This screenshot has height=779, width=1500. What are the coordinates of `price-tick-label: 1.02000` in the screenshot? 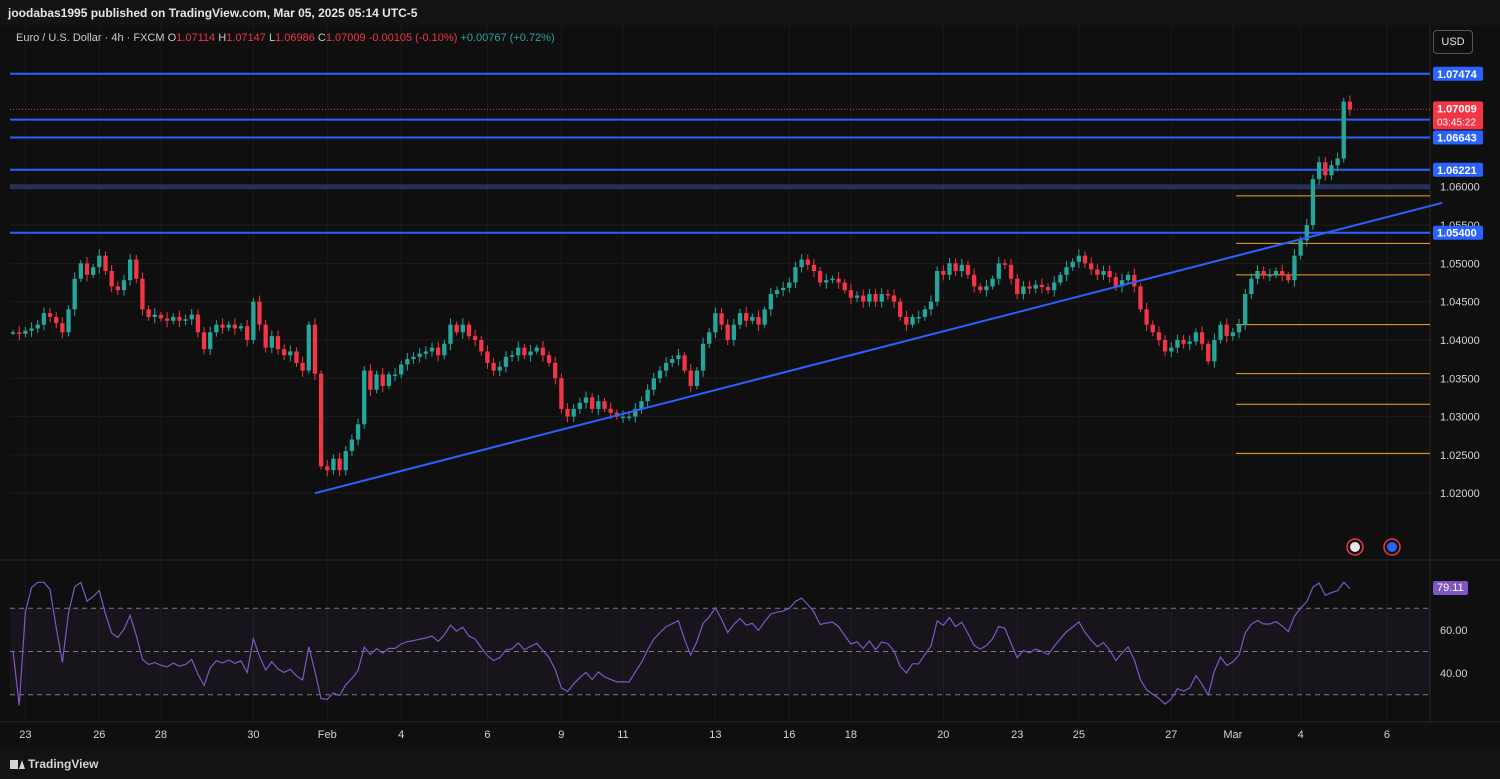 It's located at (1460, 494).